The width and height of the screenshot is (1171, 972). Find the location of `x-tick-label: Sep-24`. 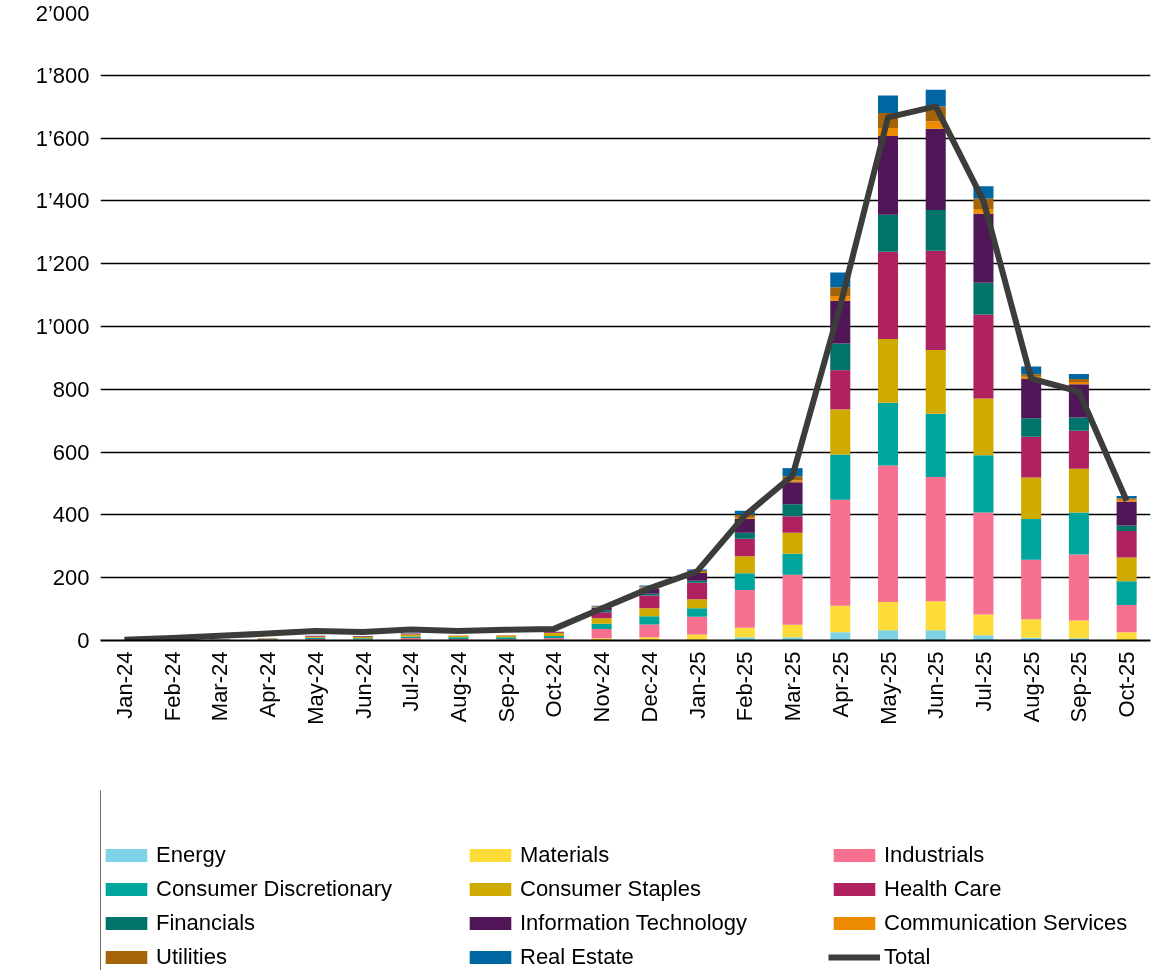

x-tick-label: Sep-24 is located at coordinates (506, 687).